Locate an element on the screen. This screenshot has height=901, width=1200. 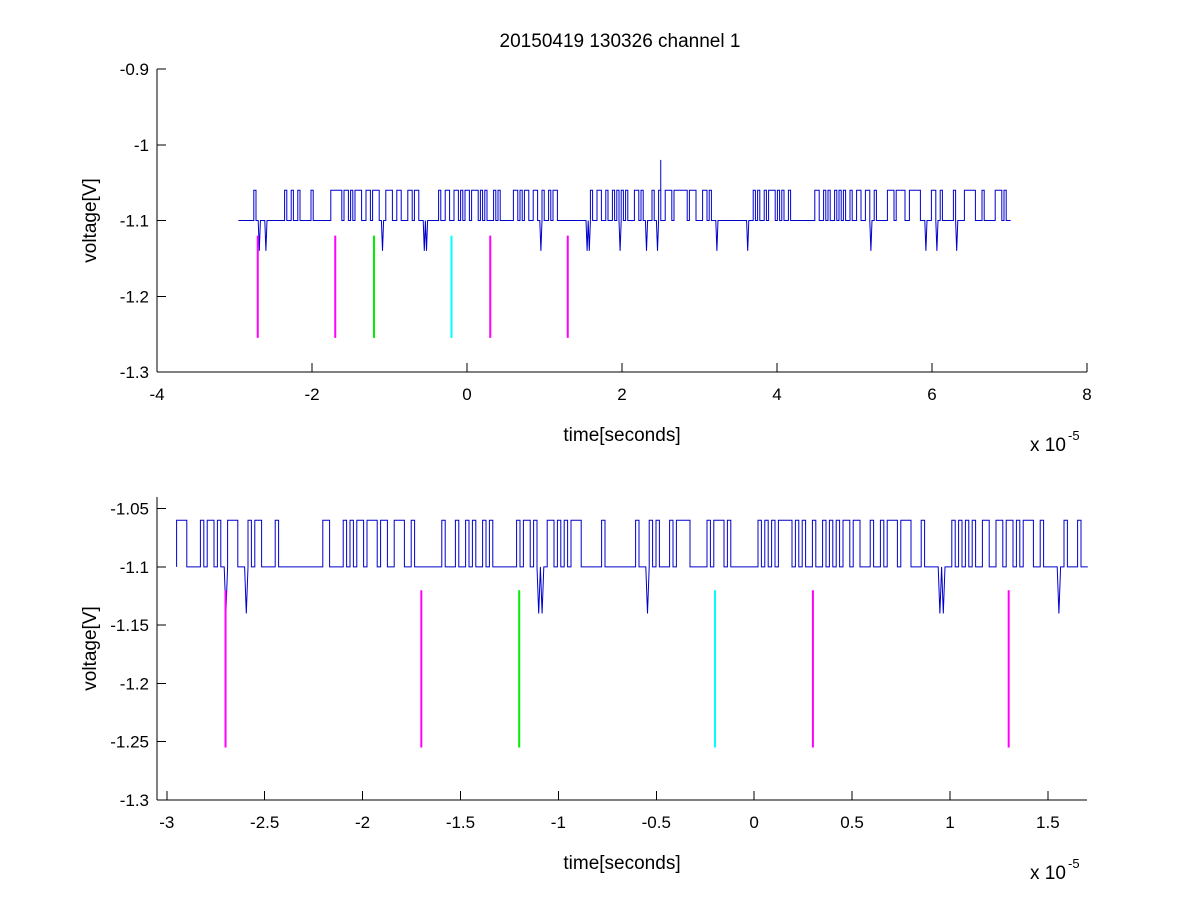
y-tick-label: -0.9 is located at coordinates (134, 69).